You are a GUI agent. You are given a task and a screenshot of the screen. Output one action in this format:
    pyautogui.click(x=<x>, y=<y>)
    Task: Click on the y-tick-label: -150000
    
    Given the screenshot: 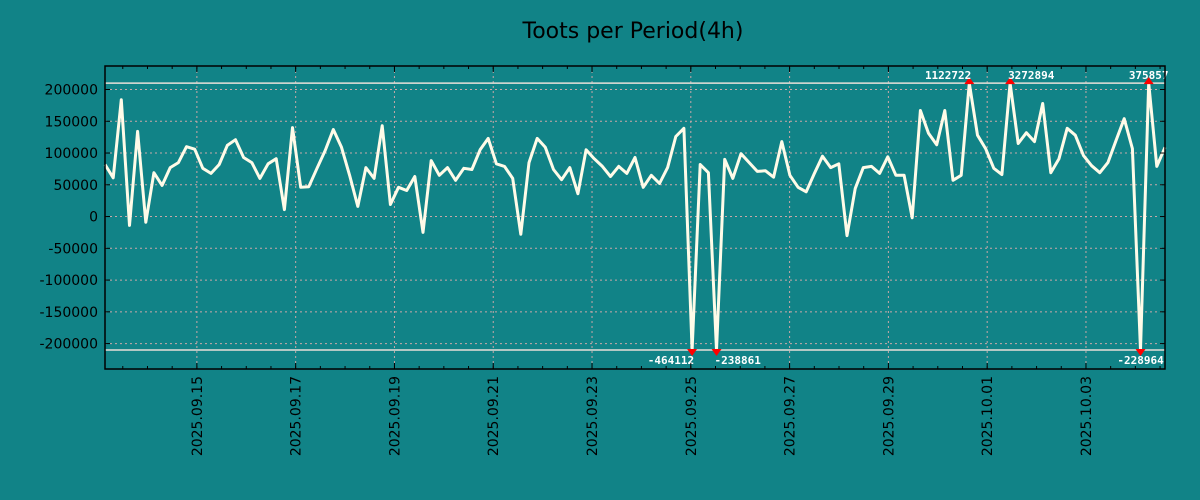 What is the action you would take?
    pyautogui.click(x=69, y=313)
    